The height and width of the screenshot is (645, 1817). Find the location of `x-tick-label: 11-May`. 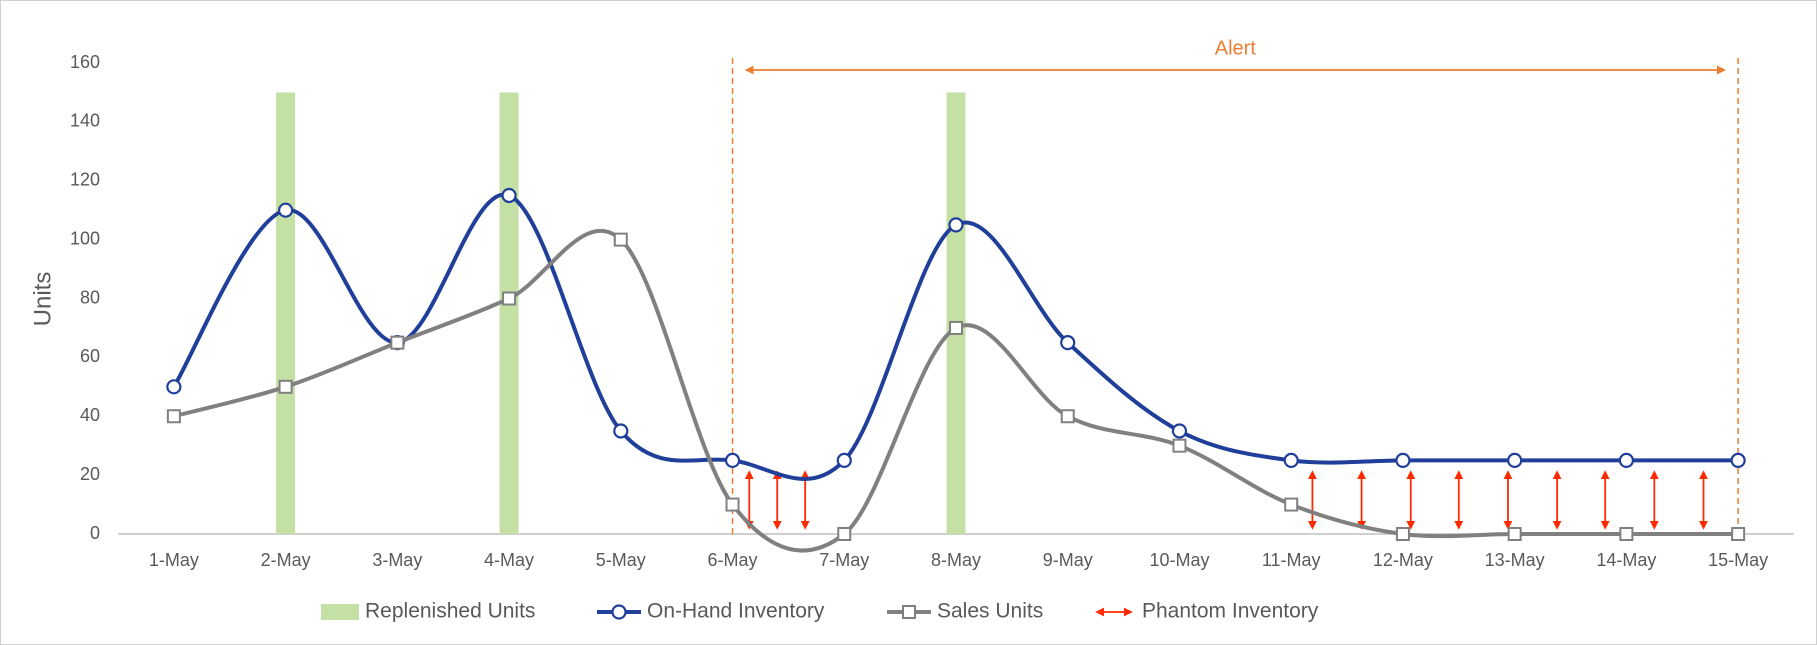

x-tick-label: 11-May is located at coordinates (1291, 560).